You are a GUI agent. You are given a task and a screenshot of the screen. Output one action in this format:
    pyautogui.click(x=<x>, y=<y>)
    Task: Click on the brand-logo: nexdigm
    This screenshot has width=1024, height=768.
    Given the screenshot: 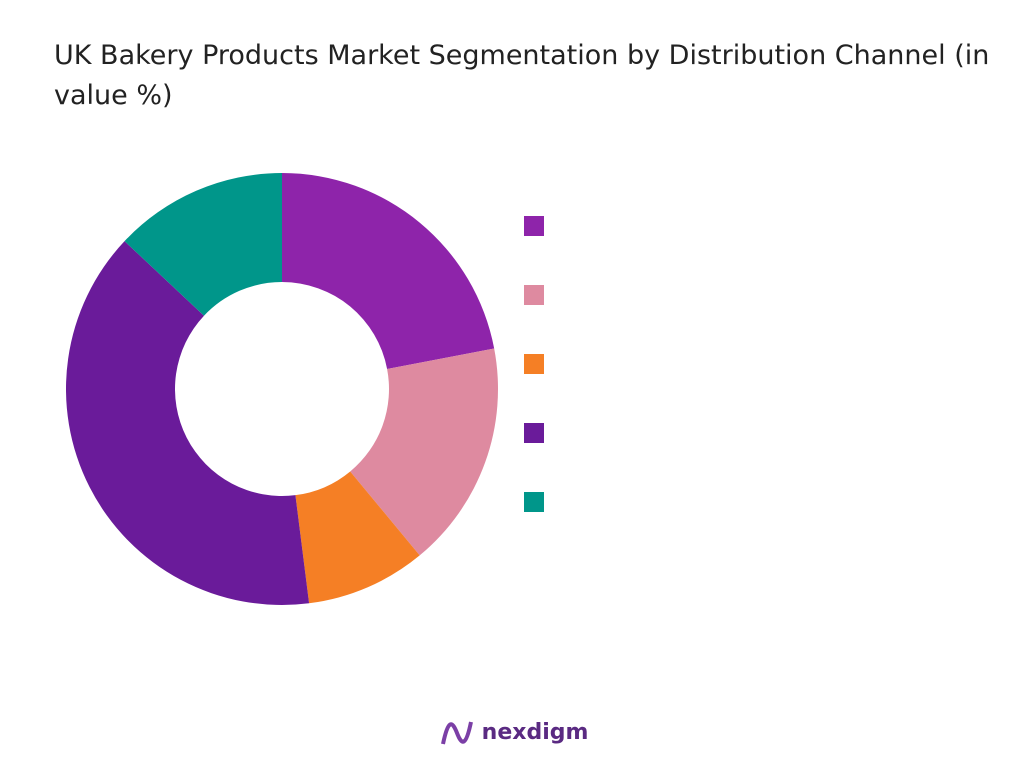 What is the action you would take?
    pyautogui.click(x=514, y=733)
    